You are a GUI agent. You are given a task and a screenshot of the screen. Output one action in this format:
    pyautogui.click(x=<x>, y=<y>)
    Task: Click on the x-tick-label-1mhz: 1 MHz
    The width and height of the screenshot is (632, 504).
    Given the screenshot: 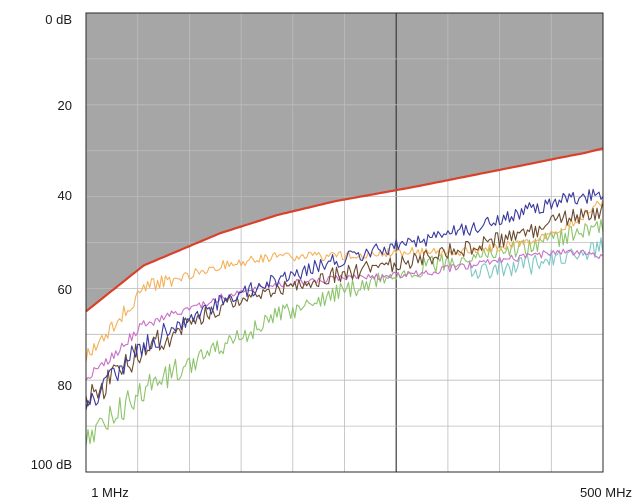 What is the action you would take?
    pyautogui.click(x=110, y=492)
    